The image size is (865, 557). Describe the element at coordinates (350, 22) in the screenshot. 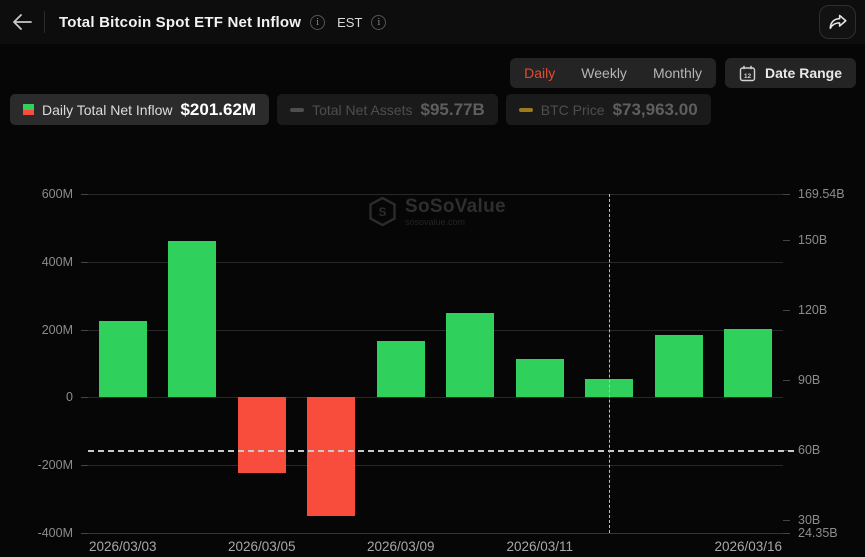

I see `timezone-label: EST` at that location.